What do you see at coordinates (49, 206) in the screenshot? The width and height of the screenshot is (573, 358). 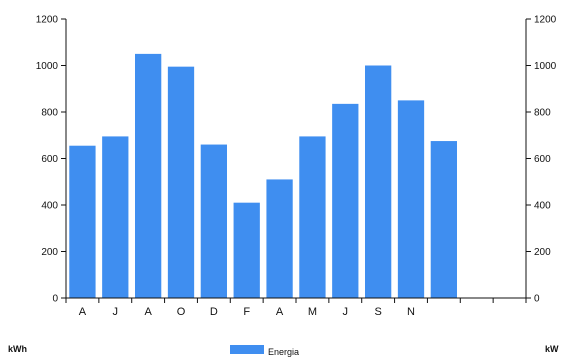 I see `y-left-tick-label-2: 400` at bounding box center [49, 206].